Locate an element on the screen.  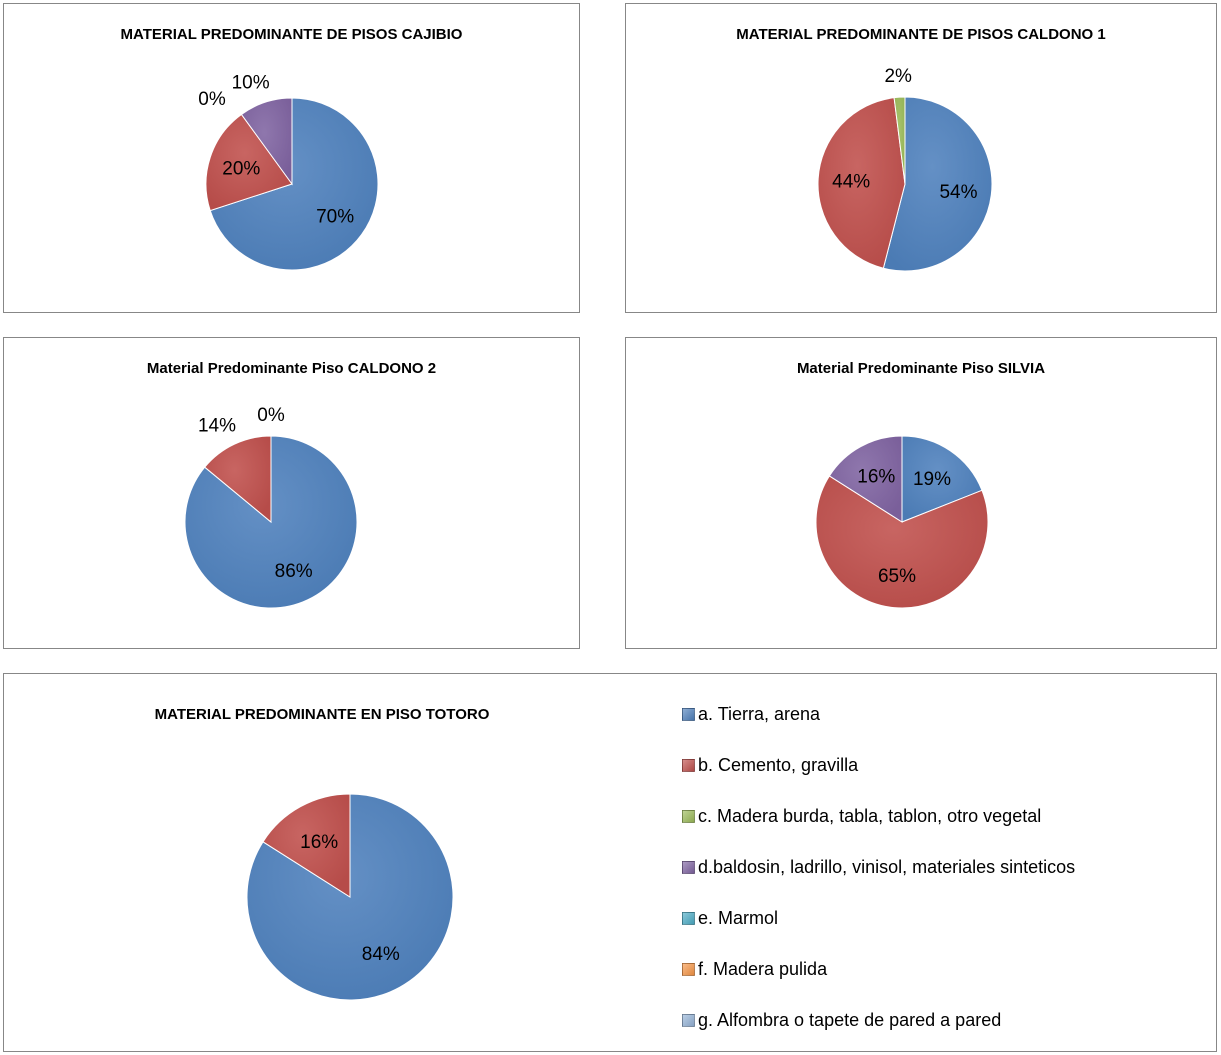
data-label-c-madera-burda-tabla-tablon-otro-vegetal: 2% is located at coordinates (898, 76).